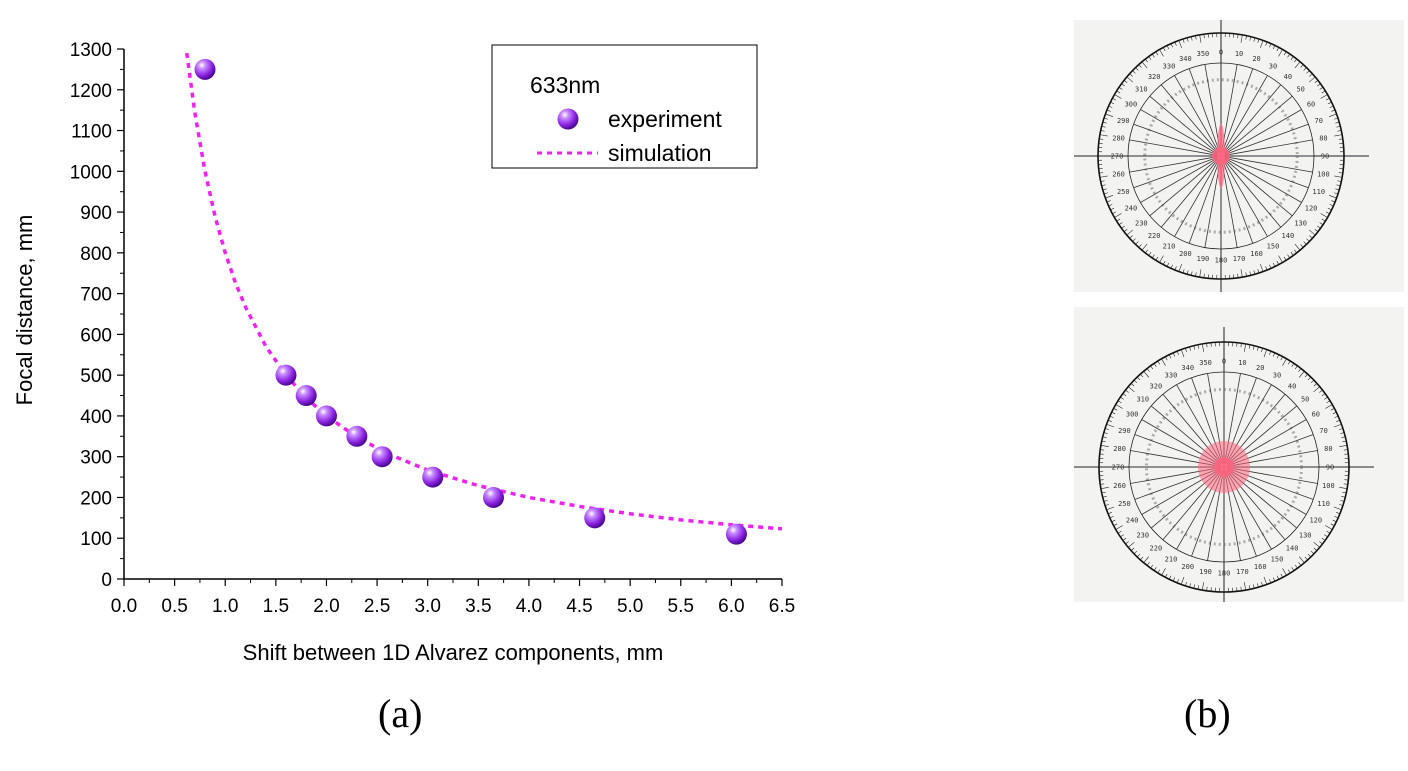  What do you see at coordinates (225, 606) in the screenshot?
I see `x-tick-label: 1.0` at bounding box center [225, 606].